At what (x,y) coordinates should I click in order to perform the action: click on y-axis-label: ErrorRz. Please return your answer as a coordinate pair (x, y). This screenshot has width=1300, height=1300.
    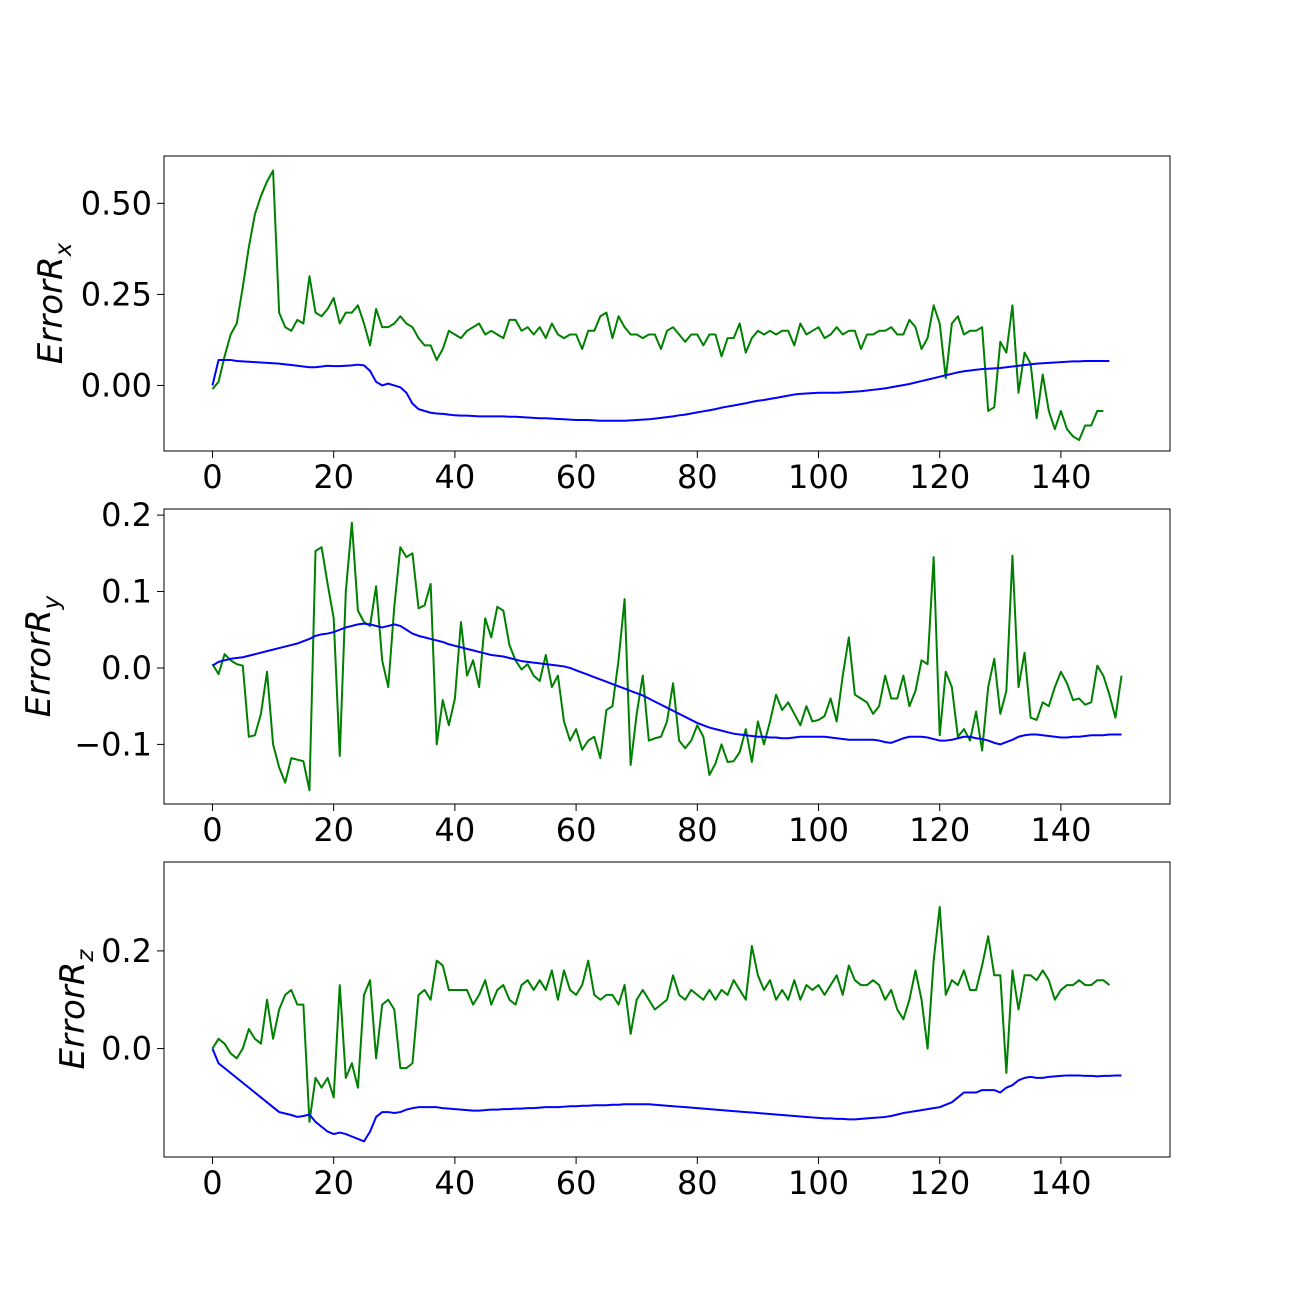
    Looking at the image, I should click on (76, 1009).